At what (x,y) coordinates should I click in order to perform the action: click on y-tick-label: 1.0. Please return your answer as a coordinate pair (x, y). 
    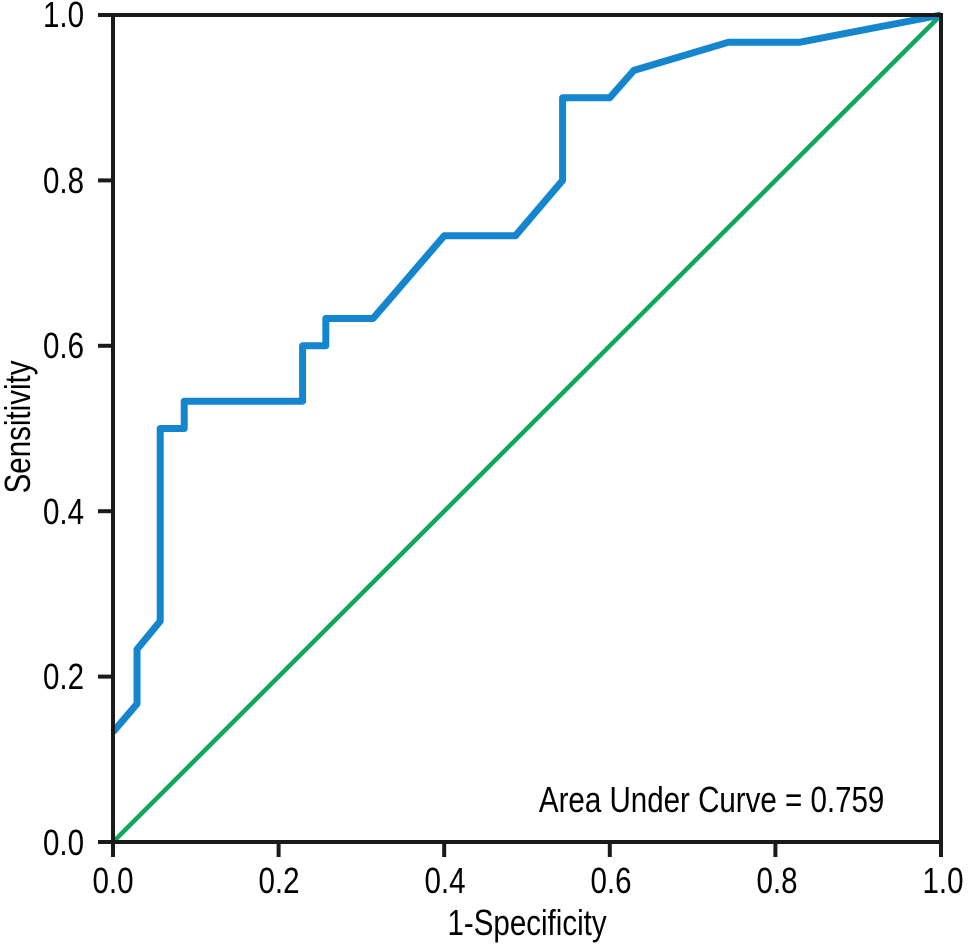
    Looking at the image, I should click on (63, 17).